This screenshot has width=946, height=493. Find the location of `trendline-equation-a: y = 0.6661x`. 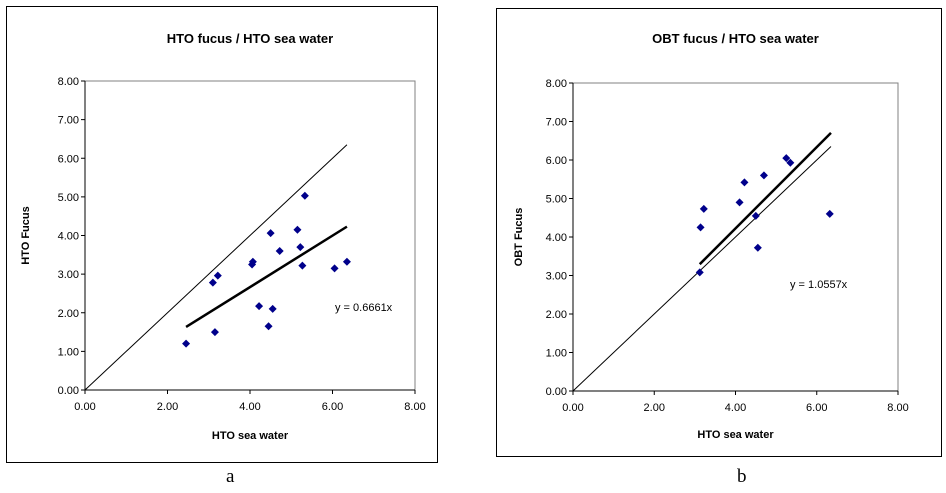

trendline-equation-a: y = 0.6661x is located at coordinates (364, 308).